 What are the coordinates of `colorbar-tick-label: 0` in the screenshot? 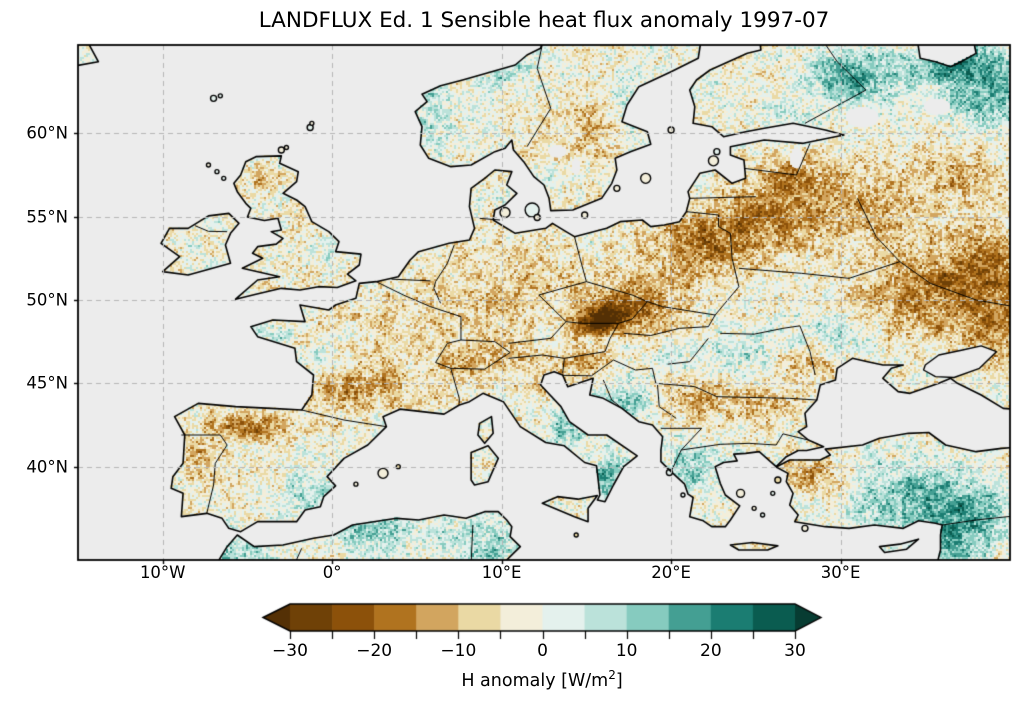 It's located at (542, 651).